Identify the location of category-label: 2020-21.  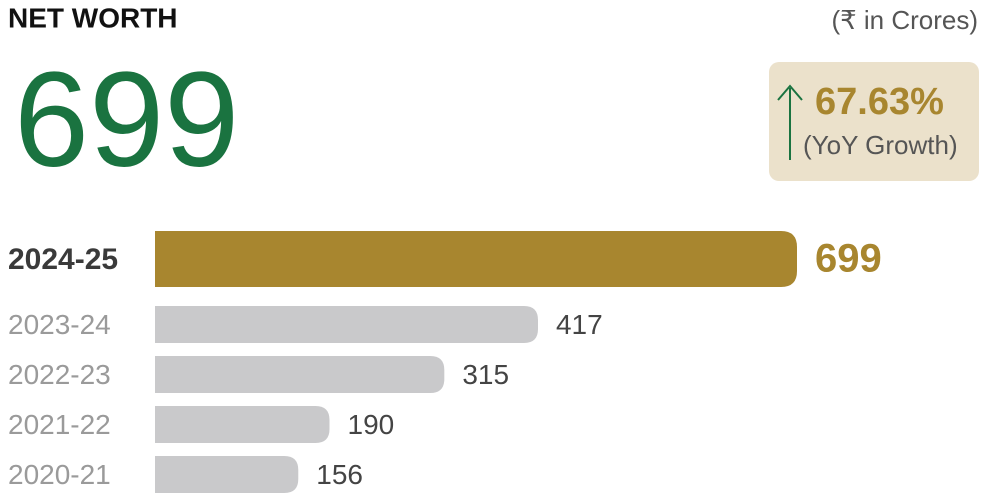
(59, 474).